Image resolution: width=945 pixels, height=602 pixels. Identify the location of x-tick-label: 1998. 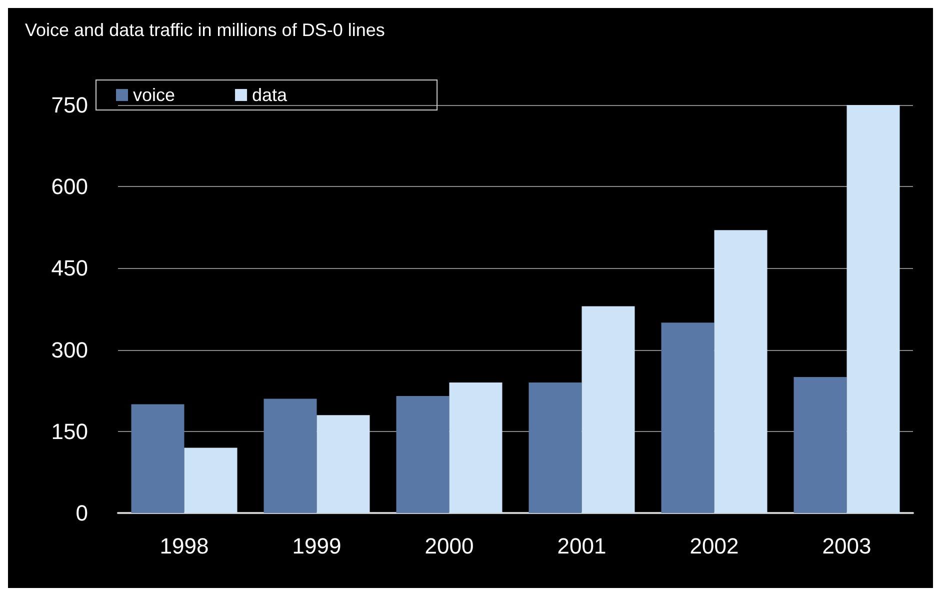
(184, 546).